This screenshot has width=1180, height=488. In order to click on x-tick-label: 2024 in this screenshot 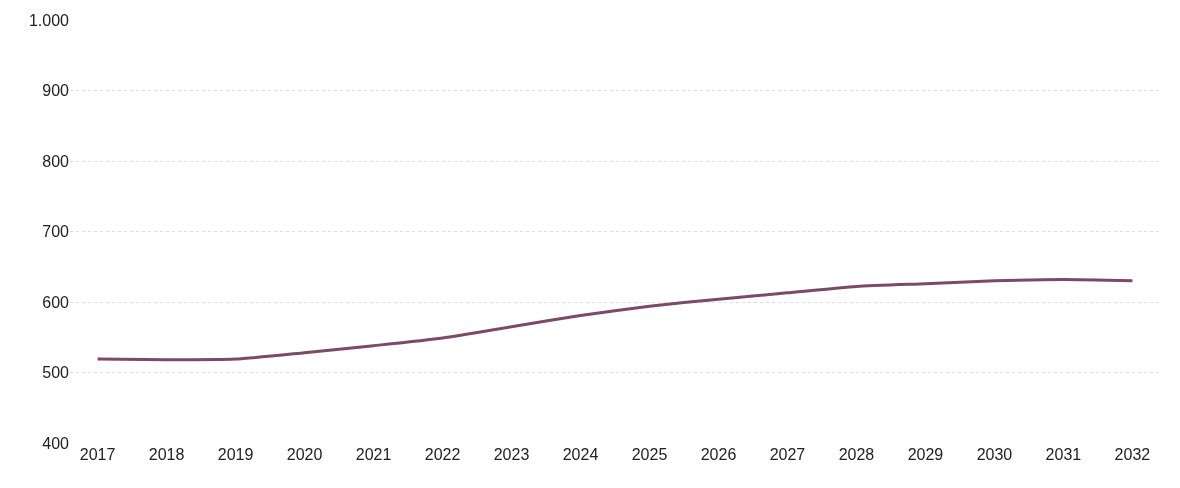, I will do `click(580, 454)`.